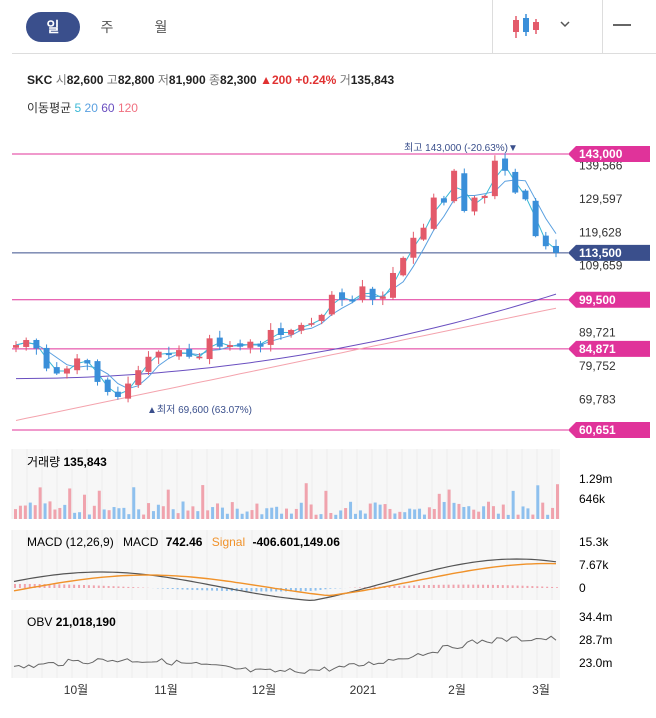 The image size is (656, 718). What do you see at coordinates (629, 26) in the screenshot?
I see `menu-button` at bounding box center [629, 26].